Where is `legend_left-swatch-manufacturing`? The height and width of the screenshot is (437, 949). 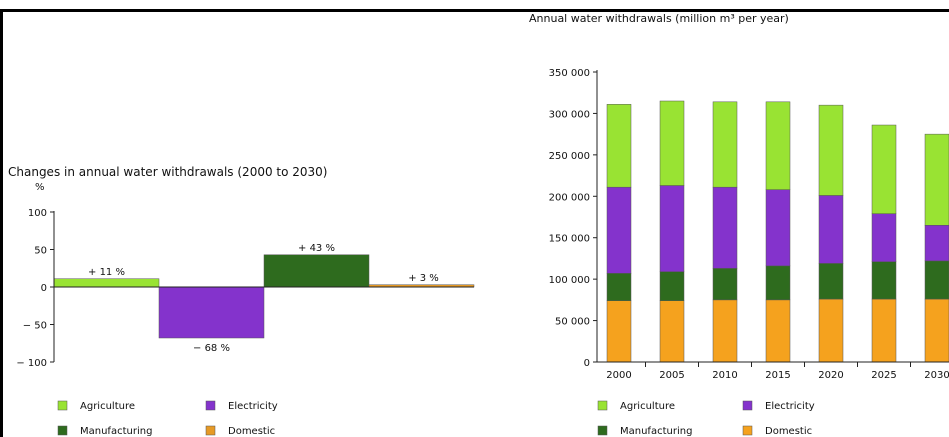 legend_left-swatch-manufacturing is located at coordinates (62, 430).